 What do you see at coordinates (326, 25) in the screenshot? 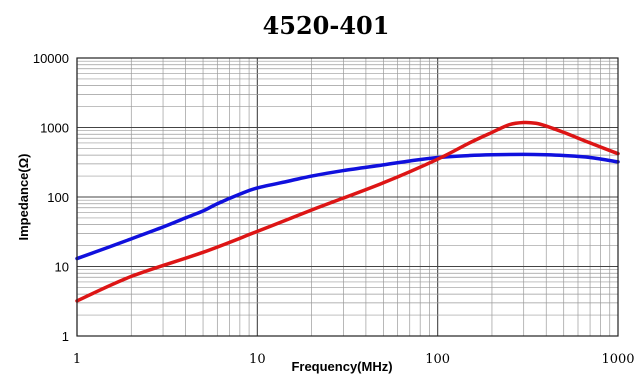
I see `chart-title: 4520-401` at bounding box center [326, 25].